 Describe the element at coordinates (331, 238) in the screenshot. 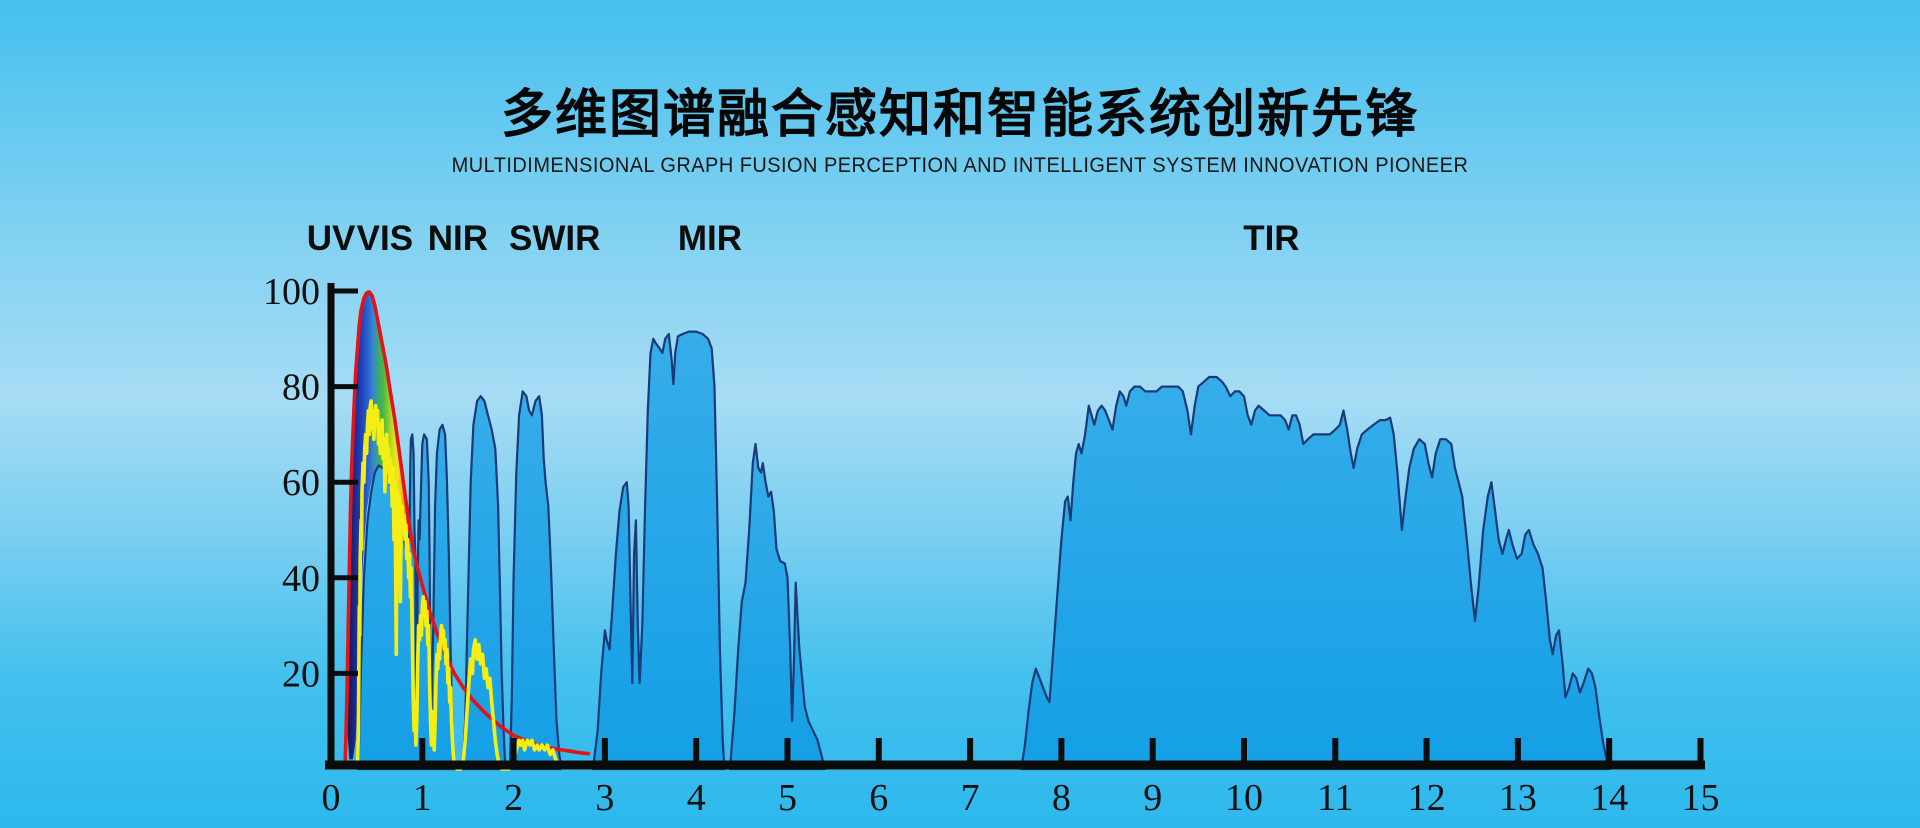

I see `band-label-uv: UV` at that location.